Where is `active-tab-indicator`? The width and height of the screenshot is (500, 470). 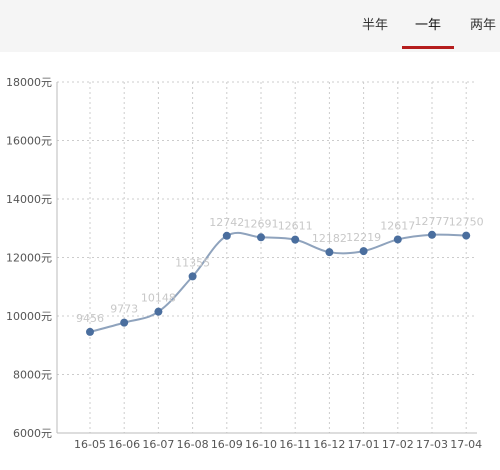
active-tab-indicator is located at coordinates (428, 47).